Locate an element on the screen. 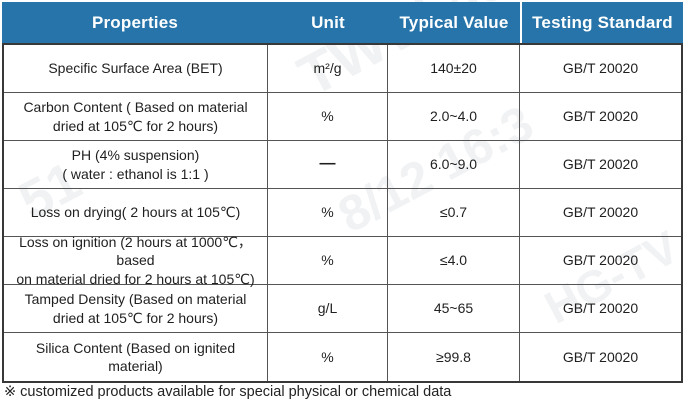  unit-cell: — is located at coordinates (328, 165).